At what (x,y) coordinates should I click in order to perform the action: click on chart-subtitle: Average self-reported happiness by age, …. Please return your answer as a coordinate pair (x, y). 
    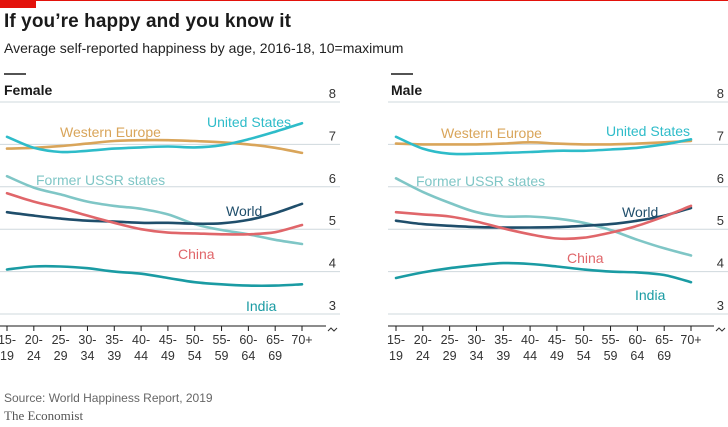
    Looking at the image, I should click on (204, 48).